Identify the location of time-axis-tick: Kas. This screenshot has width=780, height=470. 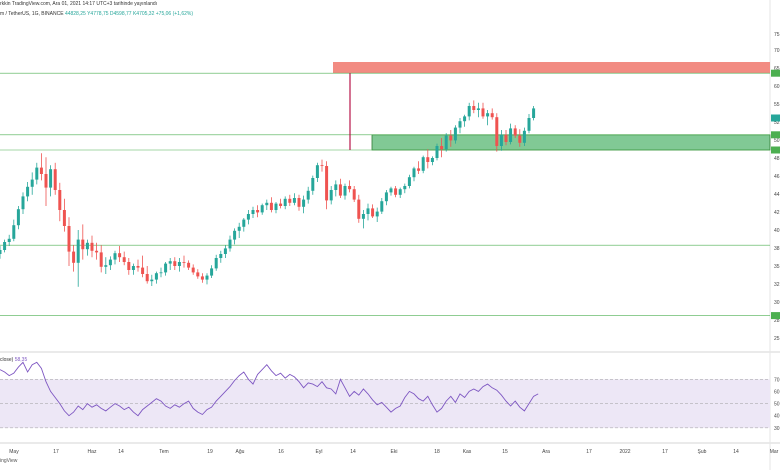
(467, 452).